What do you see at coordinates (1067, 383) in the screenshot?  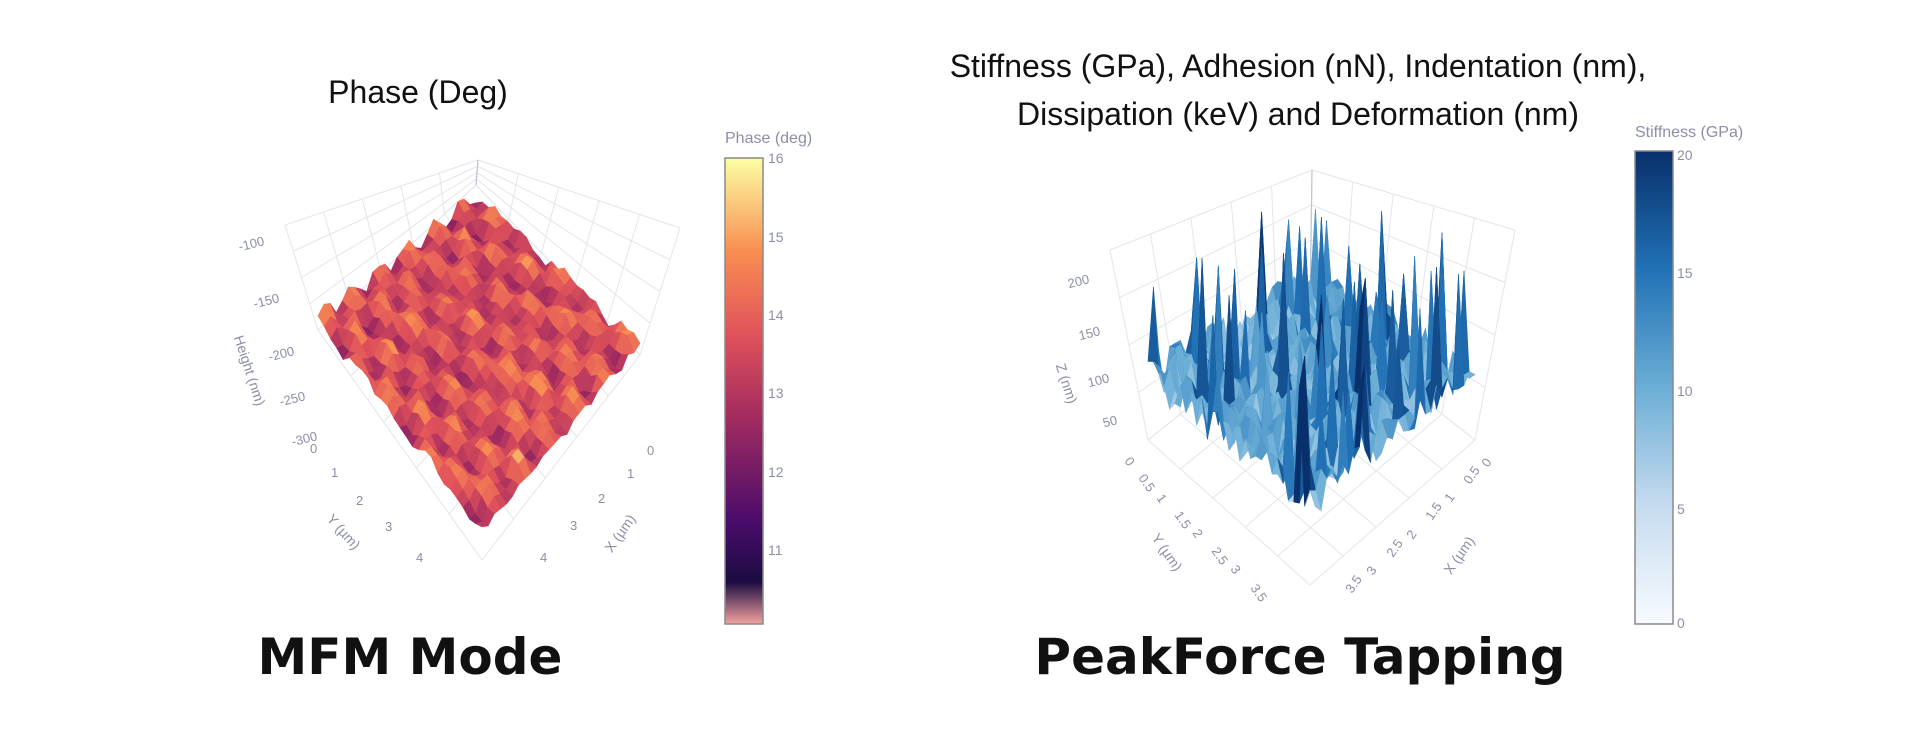 I see `peakforce-z-axis-label: Z (nm)` at bounding box center [1067, 383].